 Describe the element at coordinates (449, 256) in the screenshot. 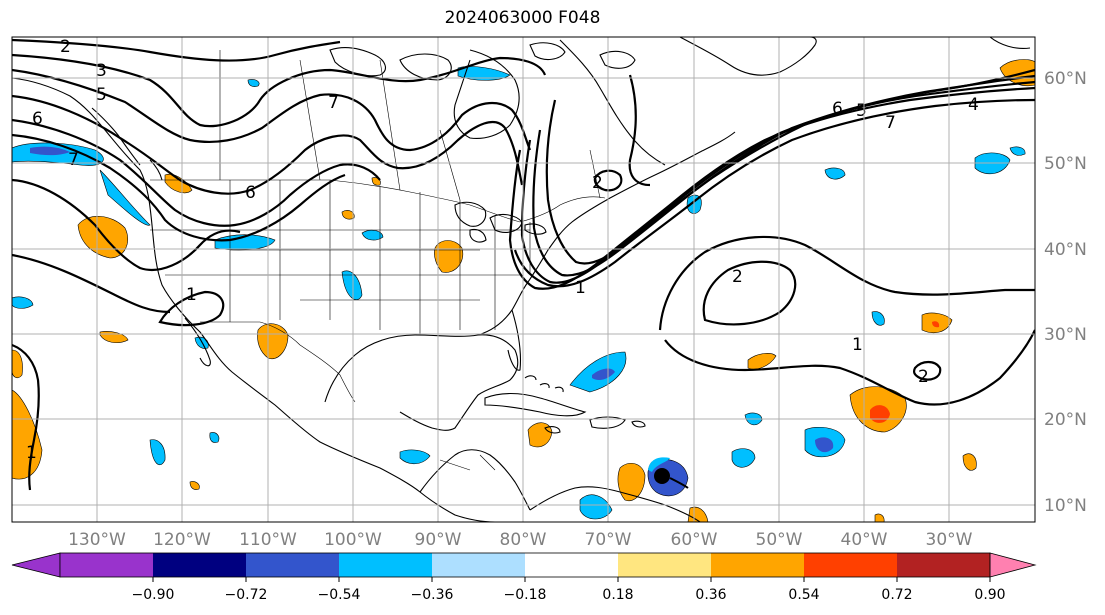

I see `fill-orange-ms` at that location.